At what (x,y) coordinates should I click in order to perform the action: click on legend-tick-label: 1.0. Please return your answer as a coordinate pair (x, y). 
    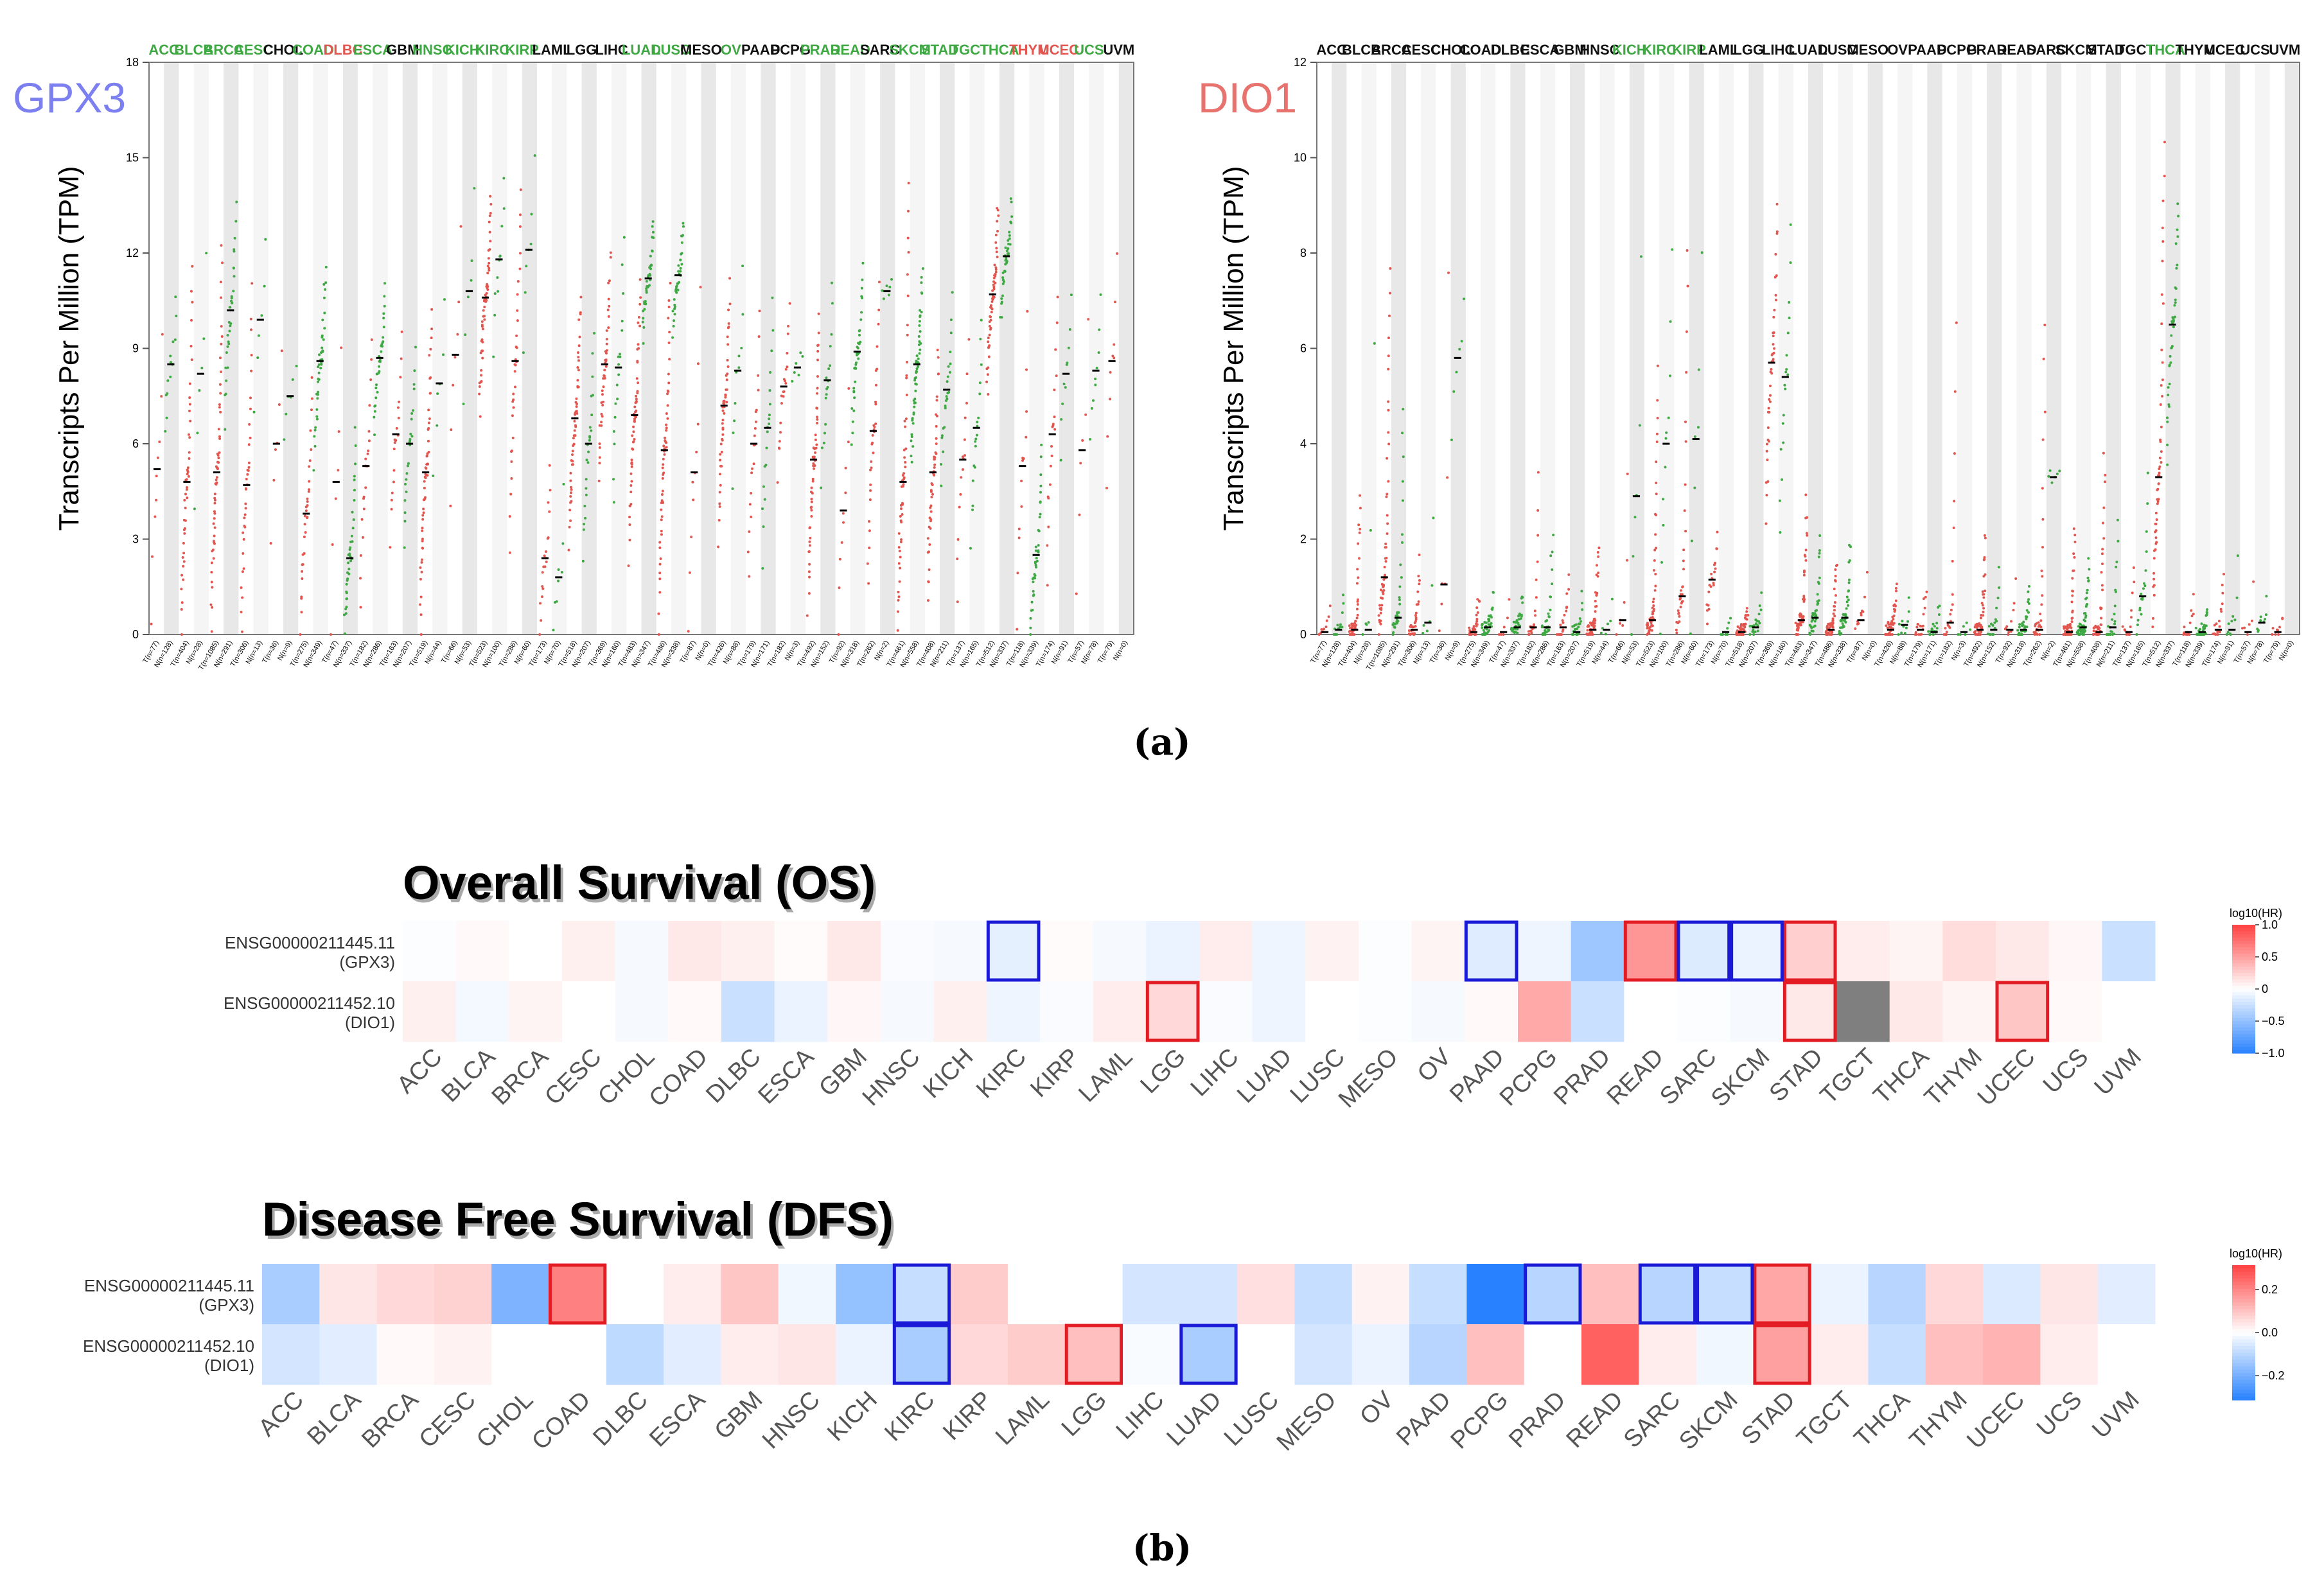
    Looking at the image, I should click on (2270, 924).